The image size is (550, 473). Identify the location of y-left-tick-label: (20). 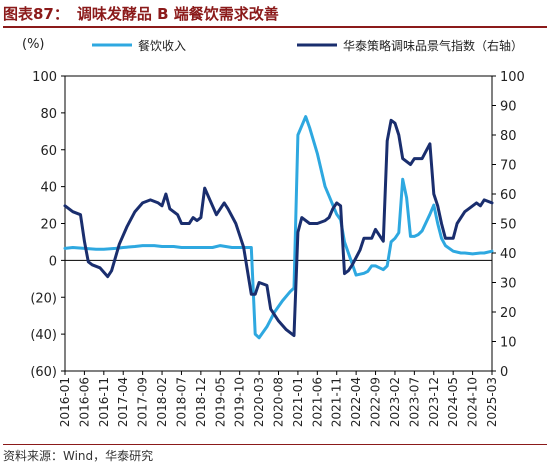
(43, 298).